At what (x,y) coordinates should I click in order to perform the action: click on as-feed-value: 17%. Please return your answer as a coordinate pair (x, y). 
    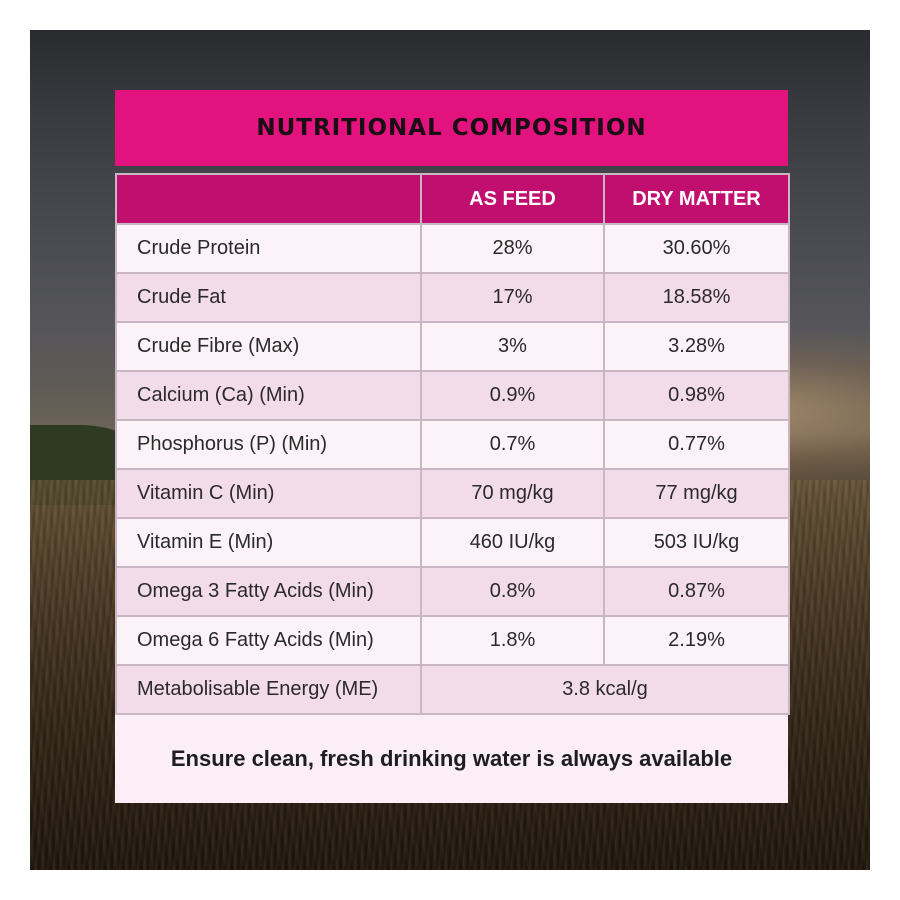
    Looking at the image, I should click on (512, 297).